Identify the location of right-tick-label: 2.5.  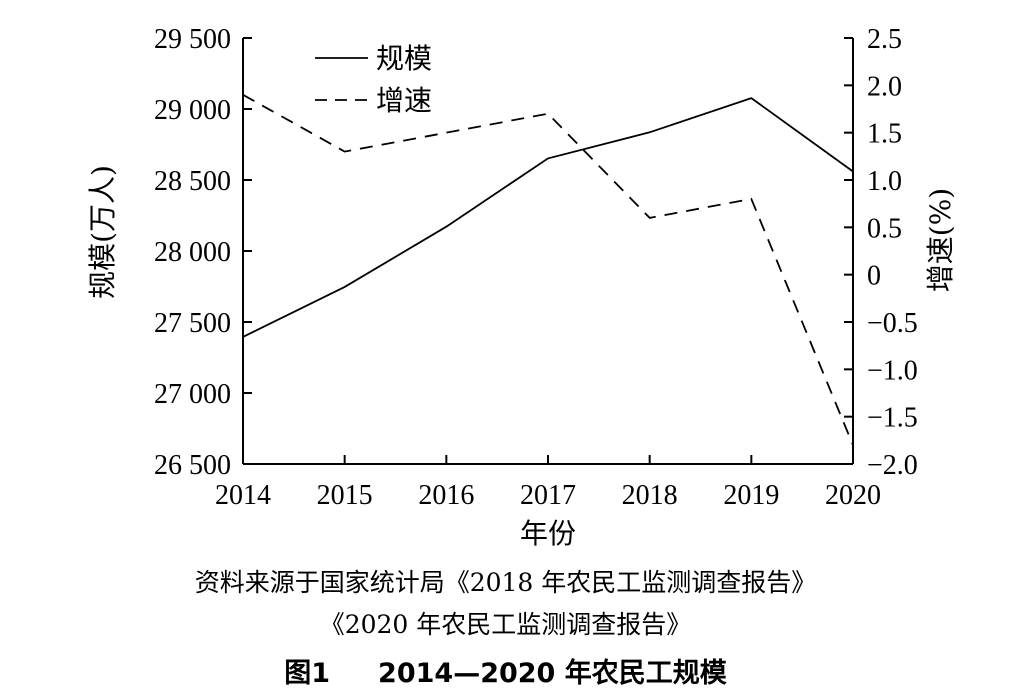
(884, 39).